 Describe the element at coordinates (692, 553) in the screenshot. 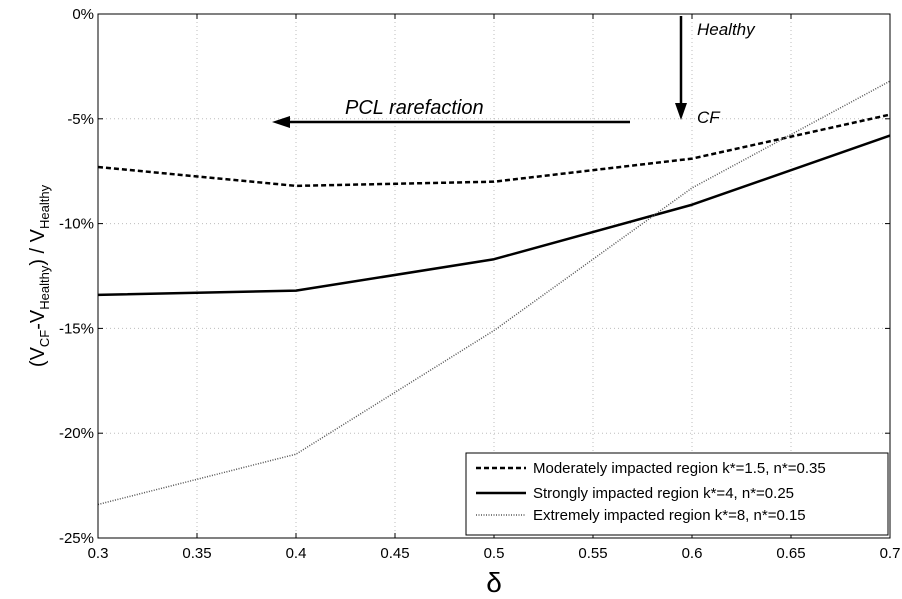

I see `x-tick-label: 0.6` at that location.